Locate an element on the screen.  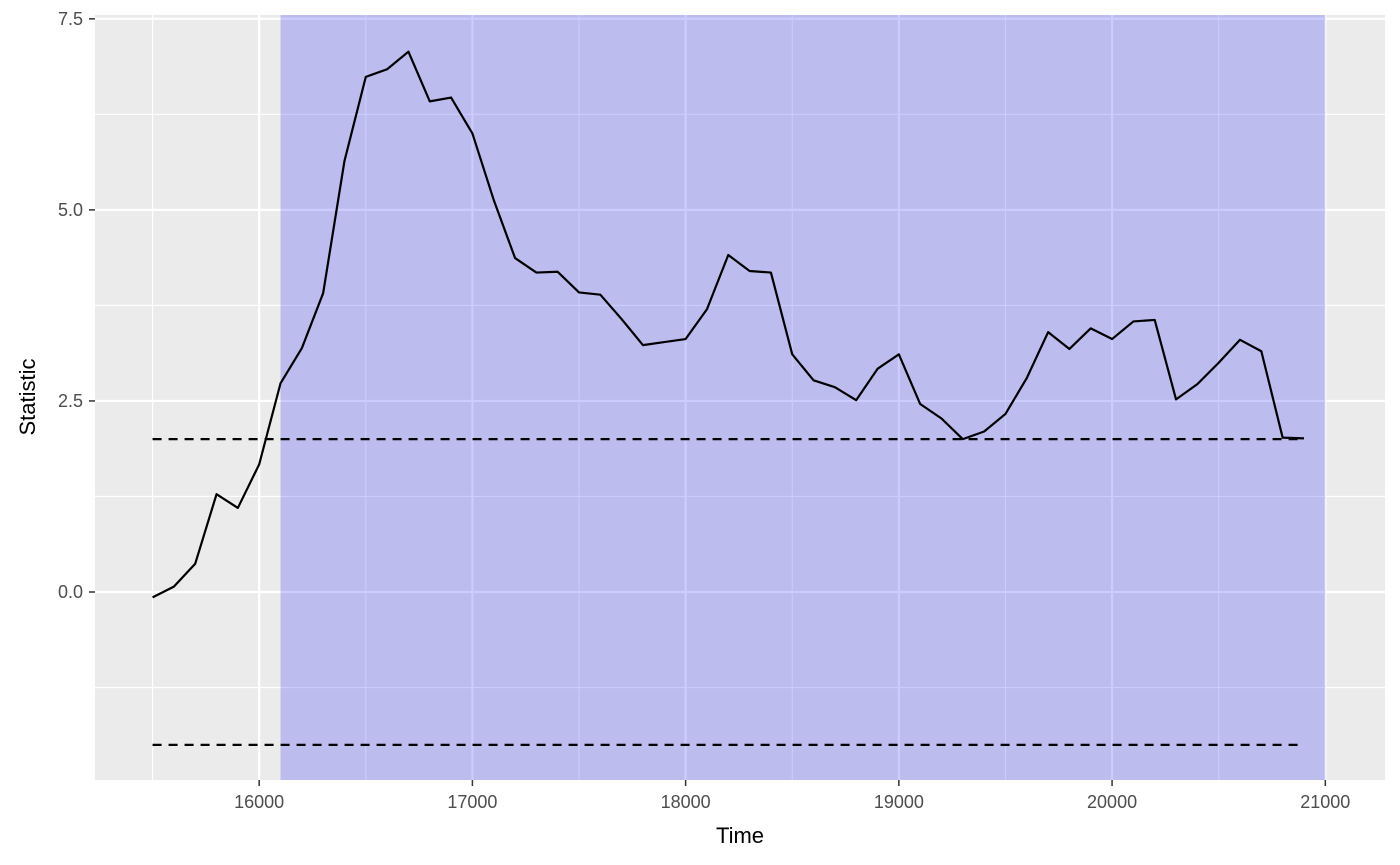
y-tick-label: 0.0 is located at coordinates (70, 592).